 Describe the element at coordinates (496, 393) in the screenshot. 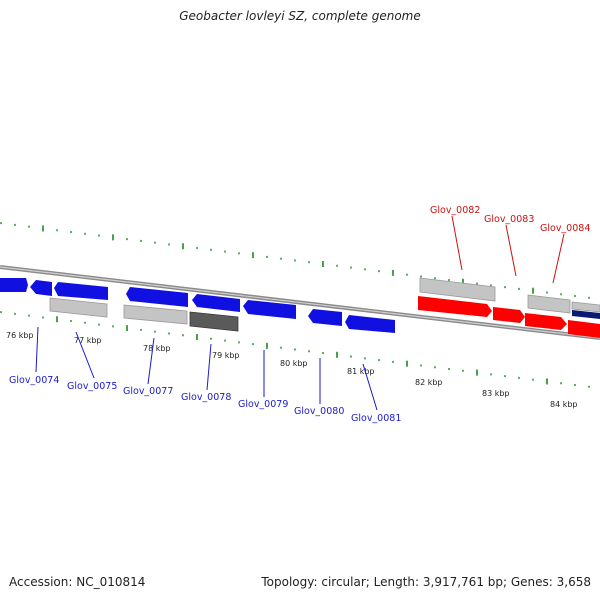

I see `kbp-label: 83 kbp` at that location.